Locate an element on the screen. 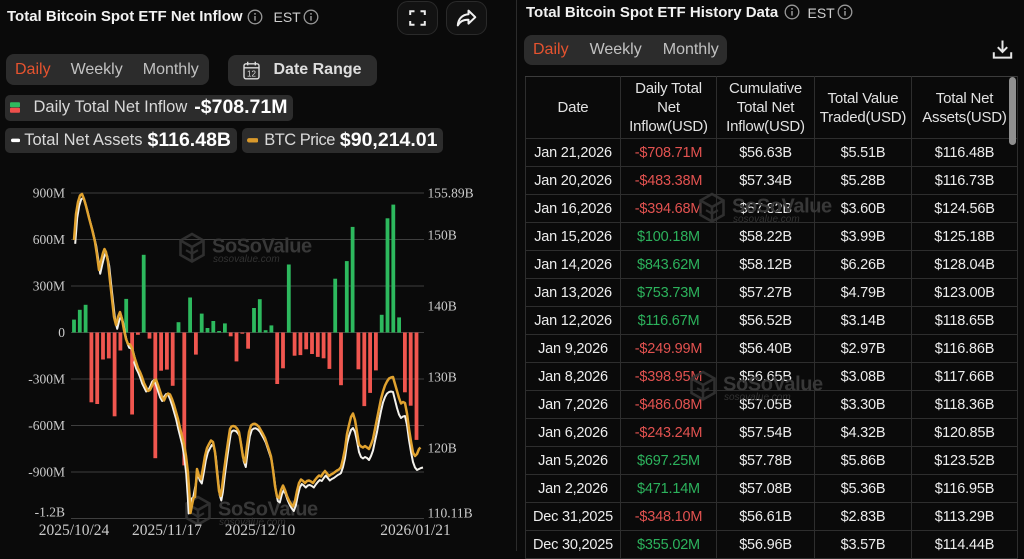 The width and height of the screenshot is (1024, 559). svg-text: -1.2B is located at coordinates (50, 512).